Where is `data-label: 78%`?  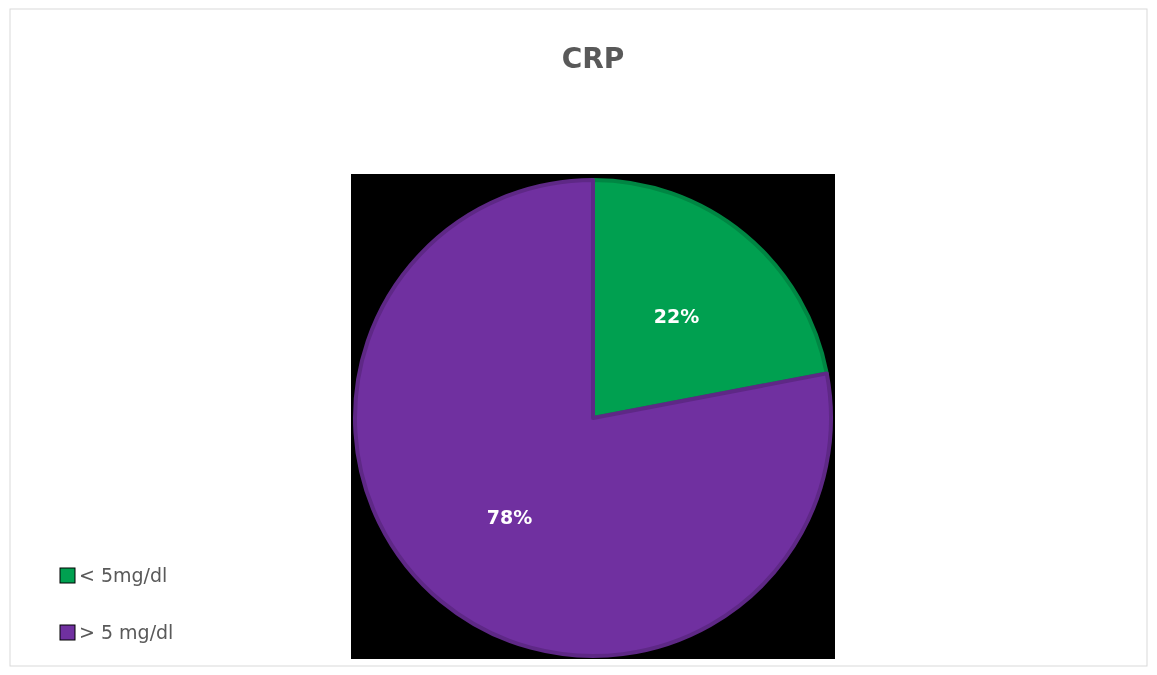
data-label: 78% is located at coordinates (509, 517).